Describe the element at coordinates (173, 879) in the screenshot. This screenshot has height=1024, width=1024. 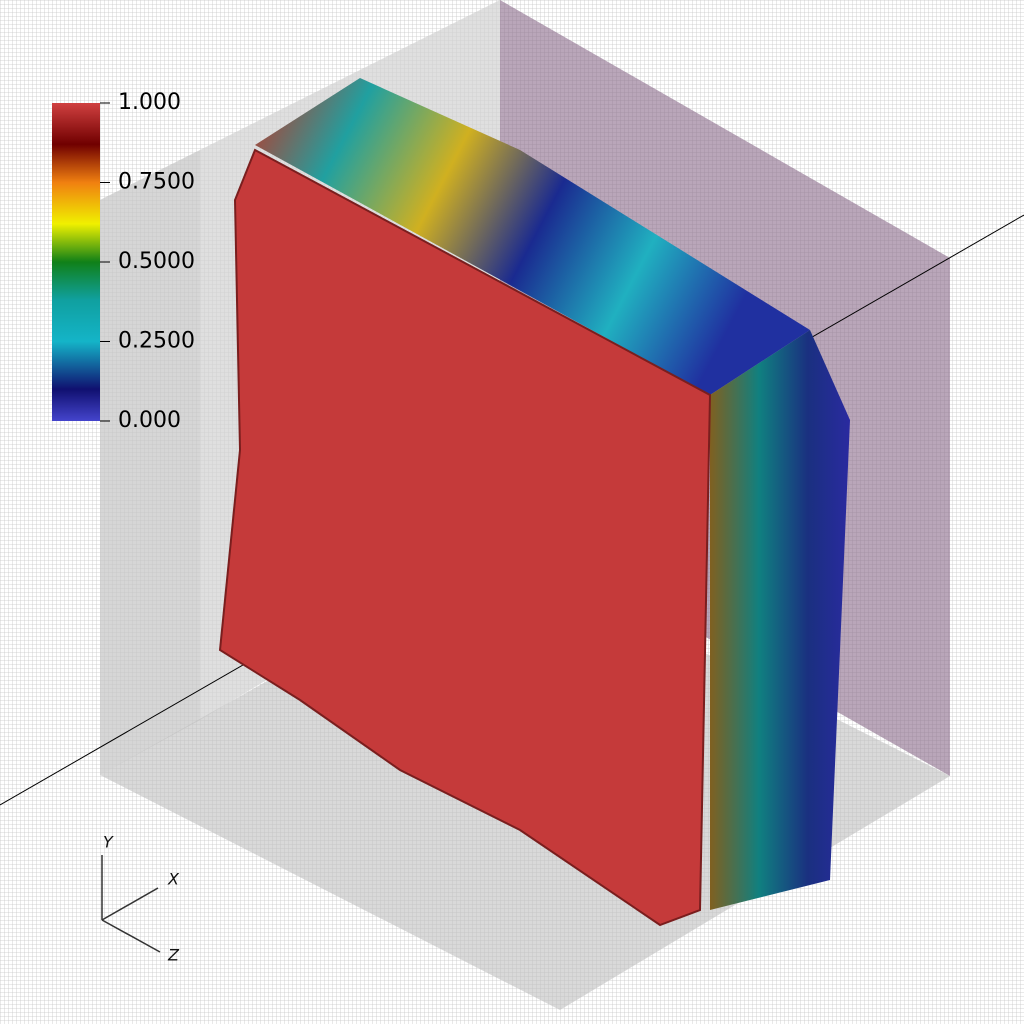
I see `axis-label: X` at that location.